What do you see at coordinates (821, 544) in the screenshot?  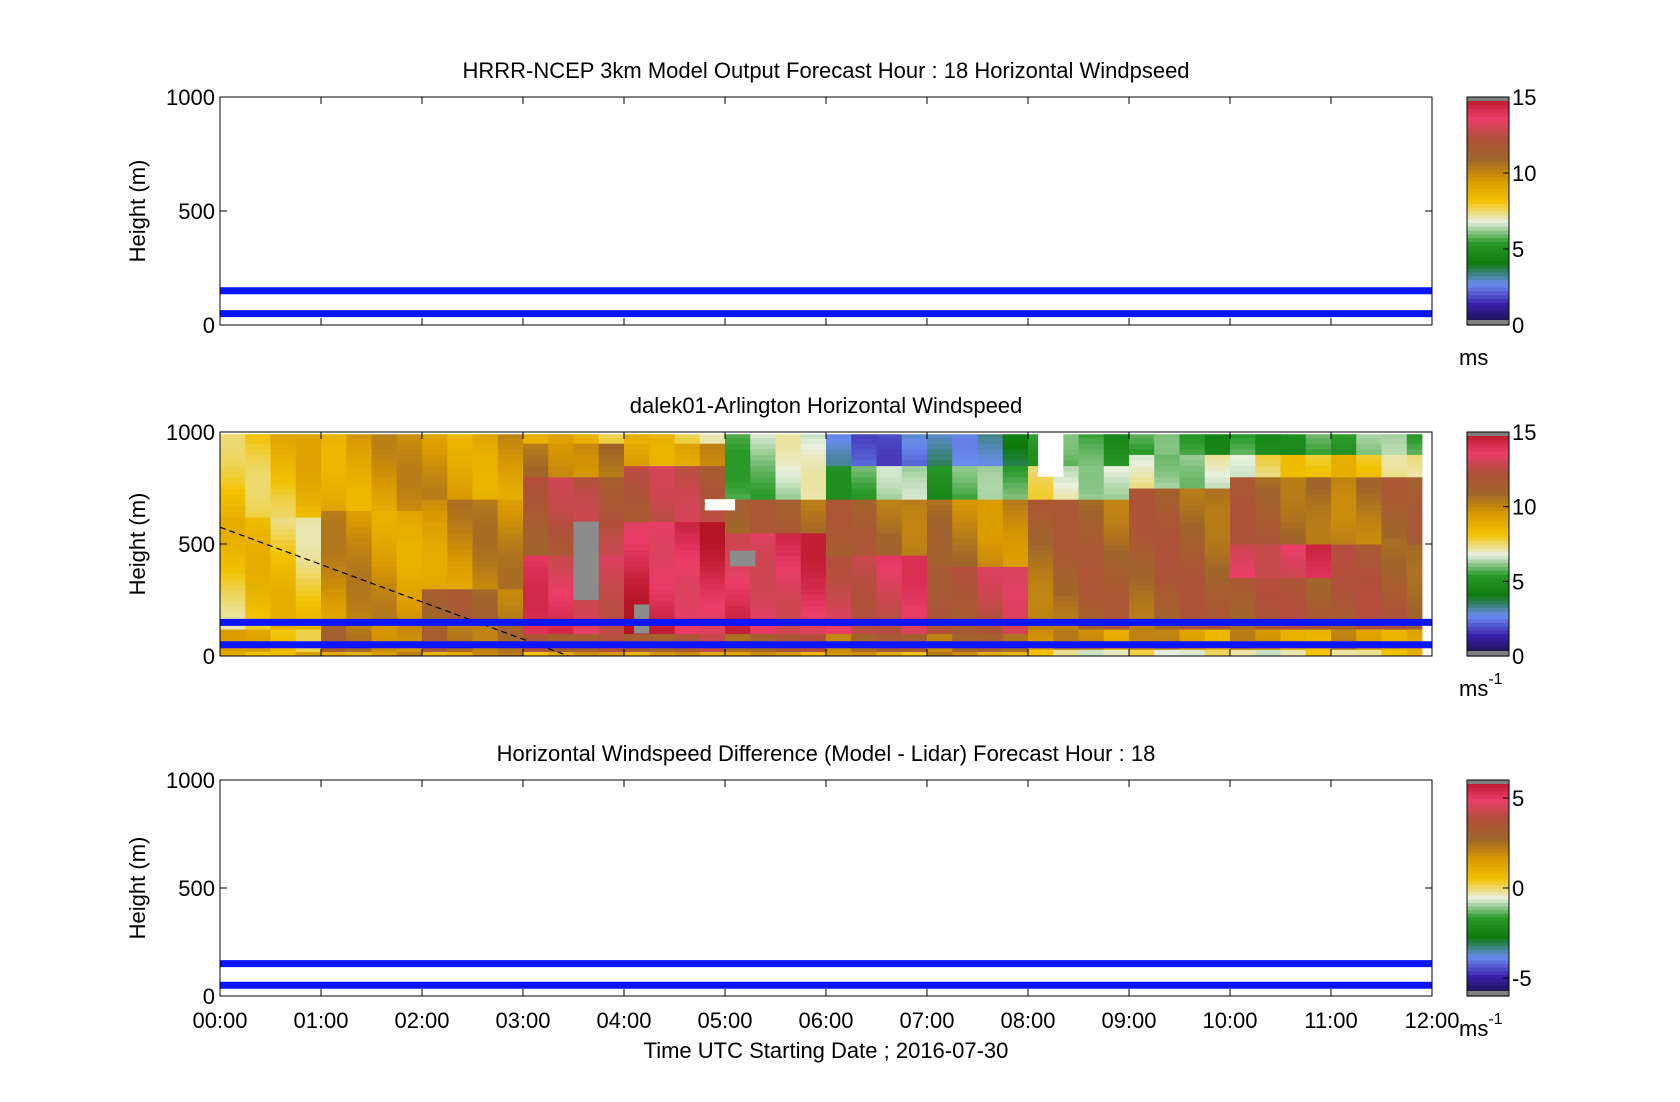 I see `heatmap-cells` at bounding box center [821, 544].